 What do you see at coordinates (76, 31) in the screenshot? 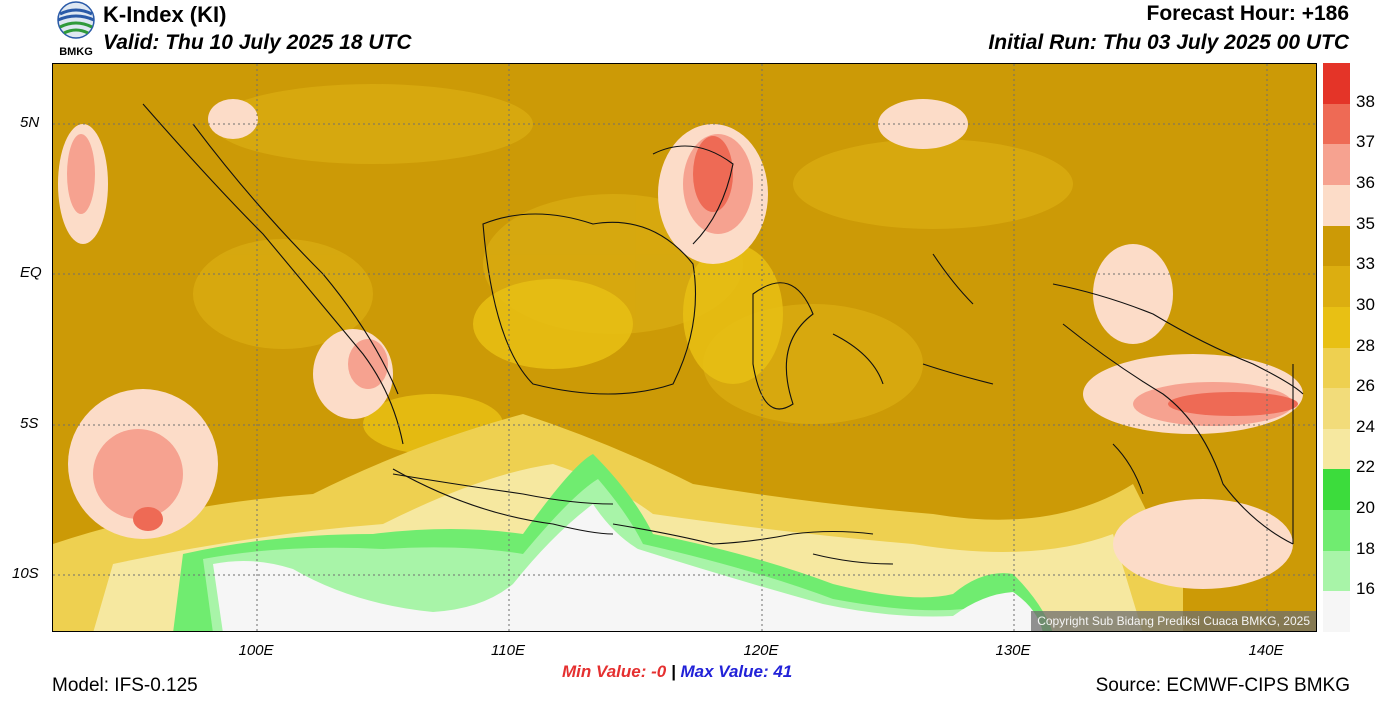
I see `bmkg-logo` at bounding box center [76, 31].